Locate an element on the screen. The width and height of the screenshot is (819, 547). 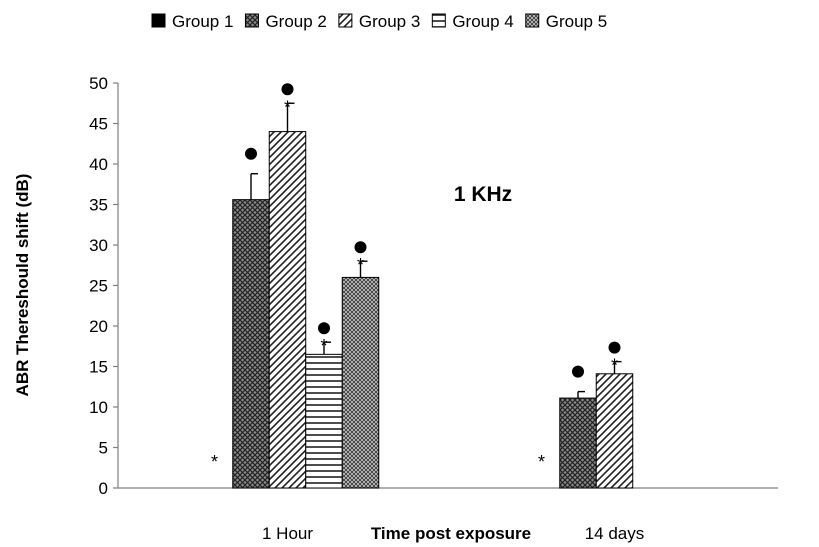
y-tick-label: 5 is located at coordinates (103, 448).